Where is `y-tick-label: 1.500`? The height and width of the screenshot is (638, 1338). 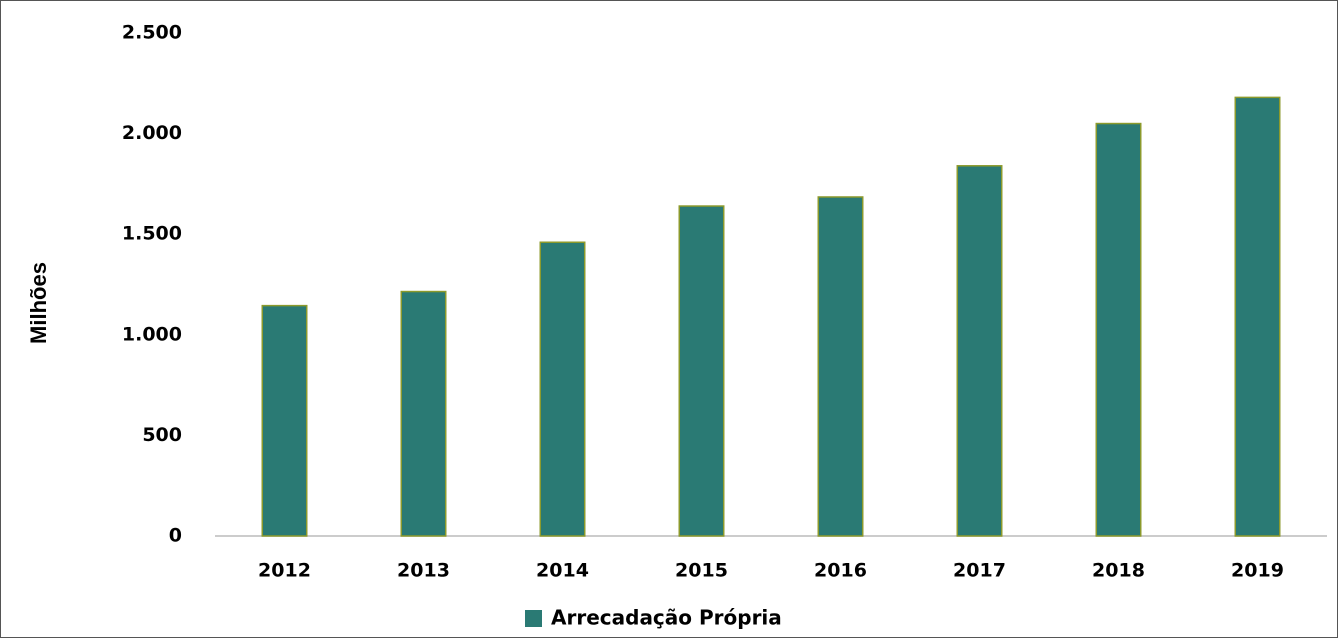
y-tick-label: 1.500 is located at coordinates (152, 234).